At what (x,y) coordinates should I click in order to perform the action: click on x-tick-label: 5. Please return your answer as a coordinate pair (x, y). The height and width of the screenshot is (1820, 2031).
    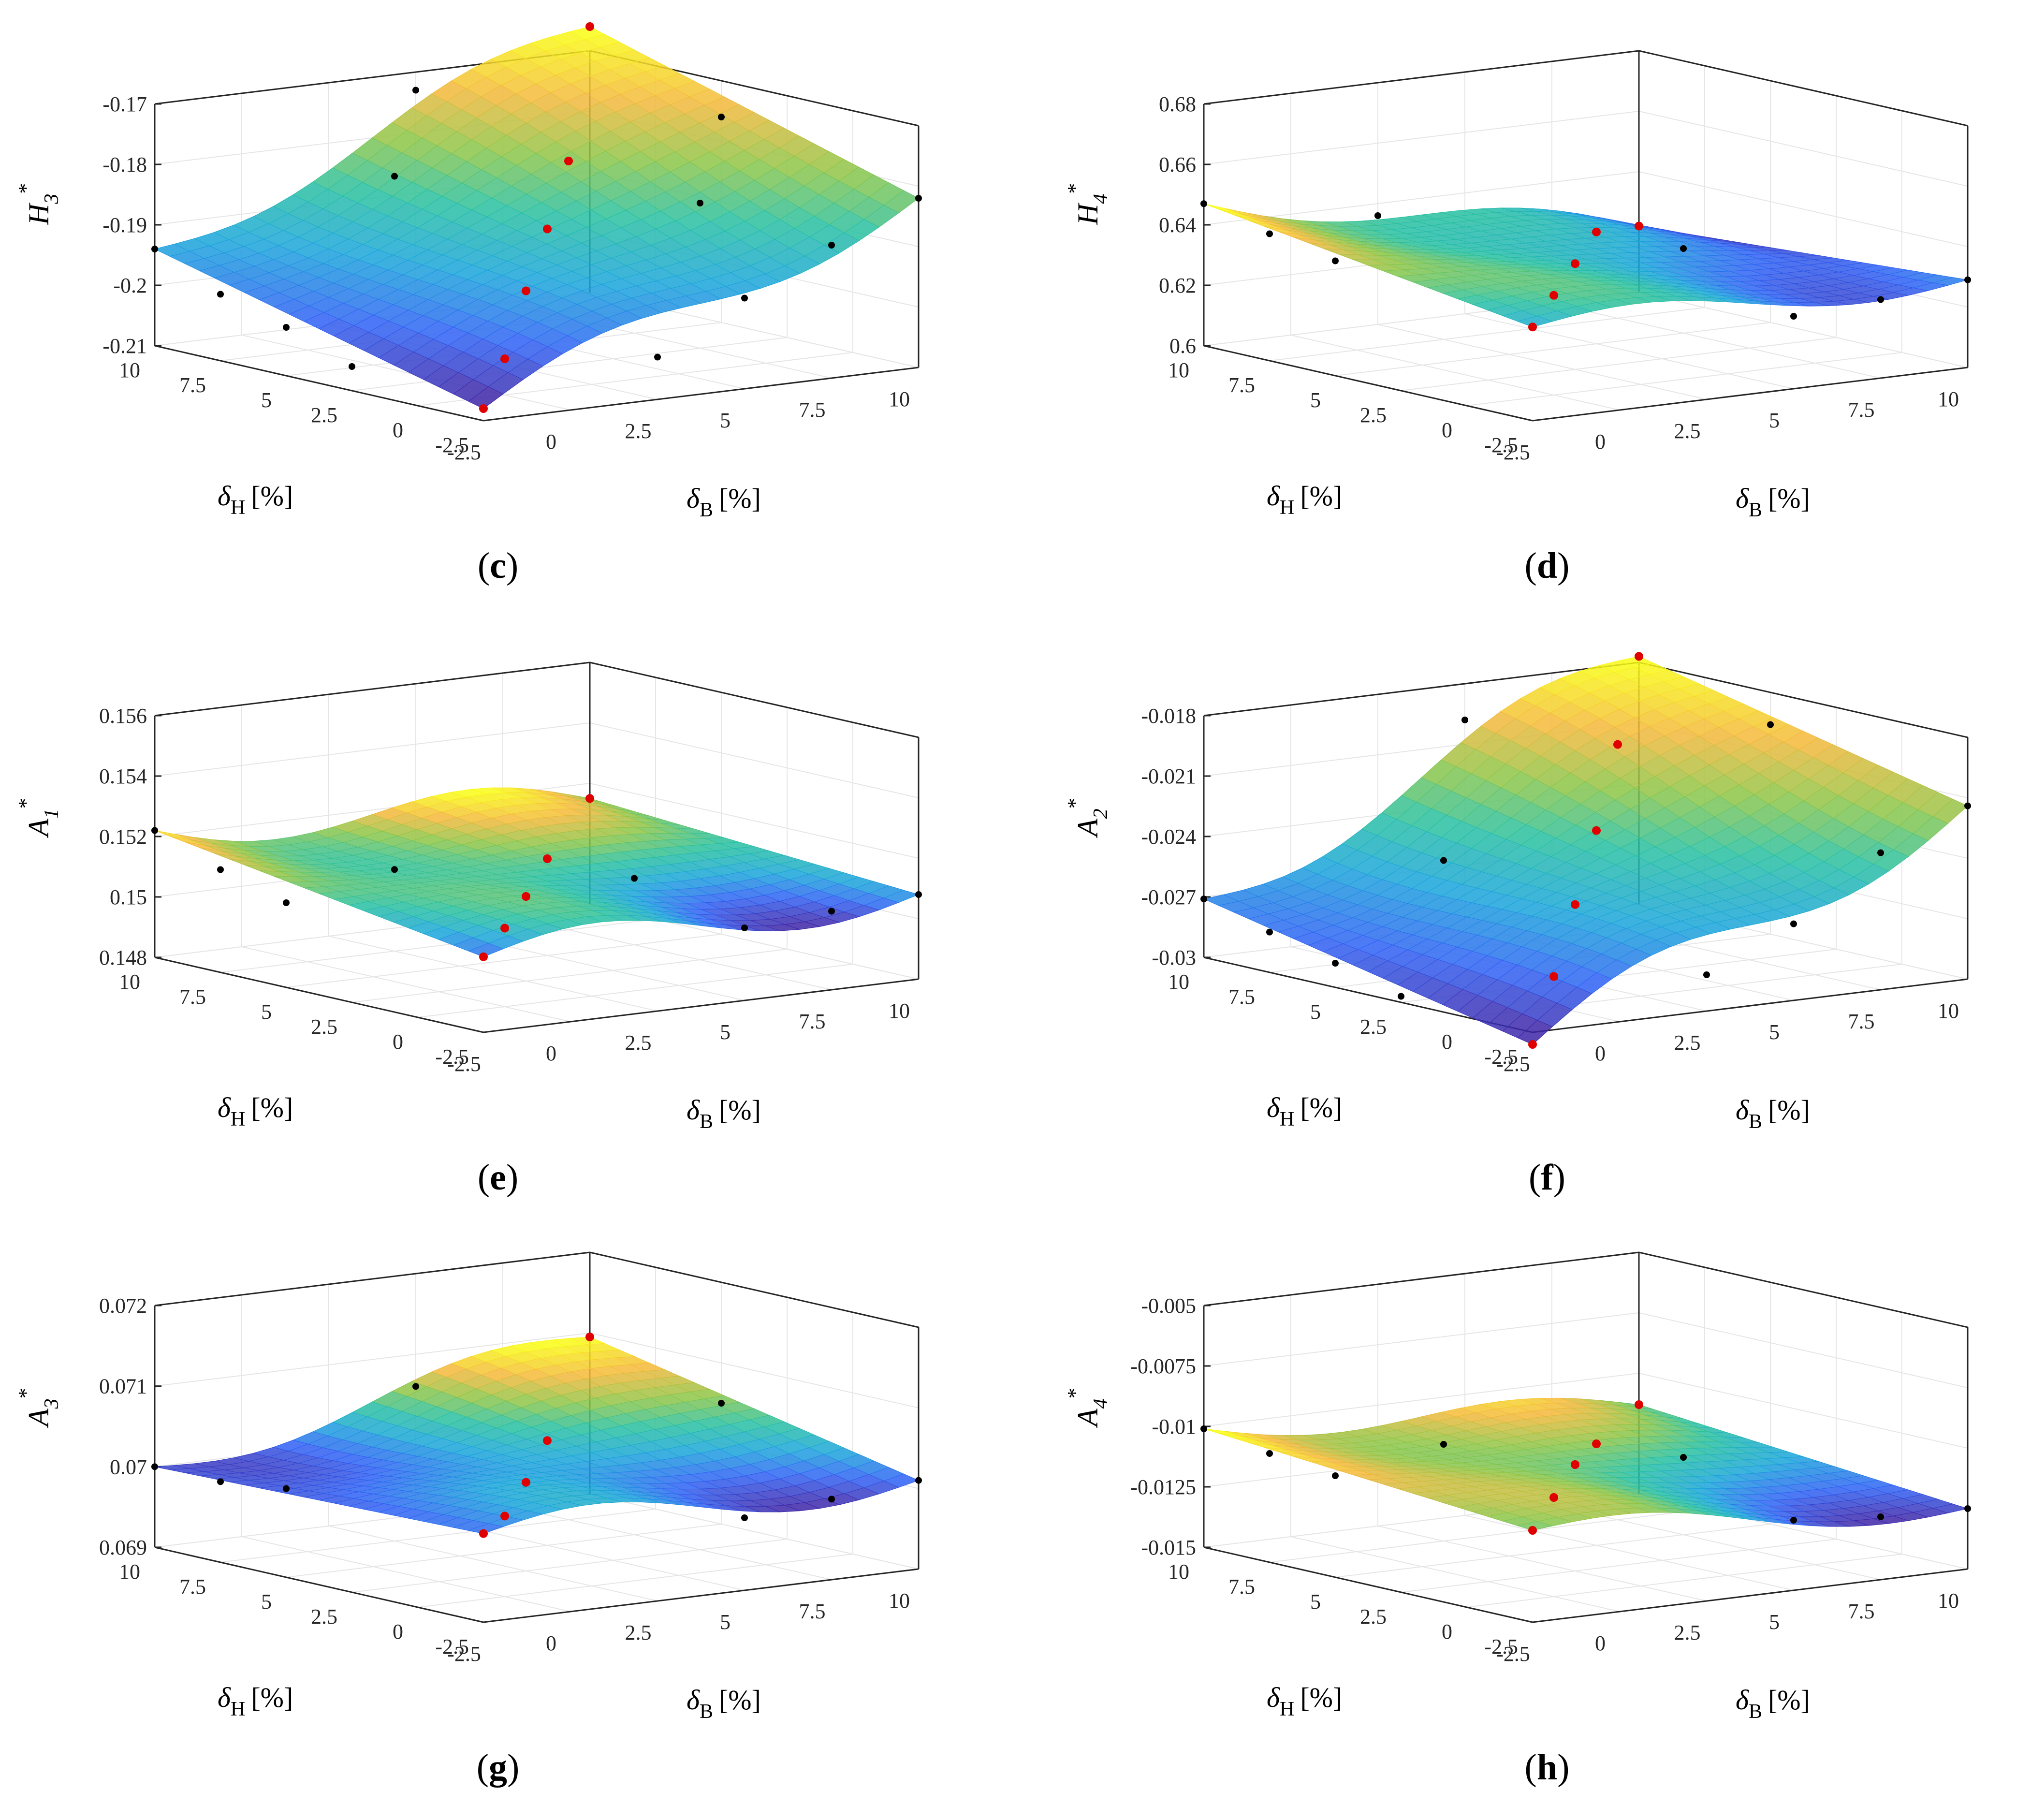
    Looking at the image, I should click on (725, 421).